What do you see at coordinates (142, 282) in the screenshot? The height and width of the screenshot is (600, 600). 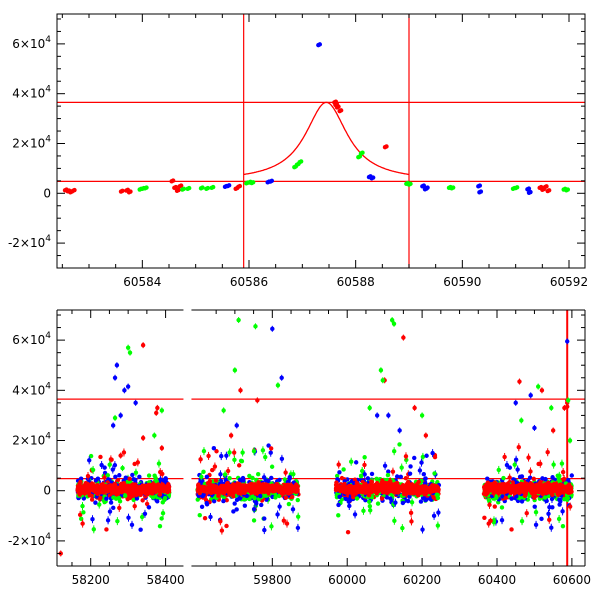 I see `x-tick-label: 60584` at bounding box center [142, 282].